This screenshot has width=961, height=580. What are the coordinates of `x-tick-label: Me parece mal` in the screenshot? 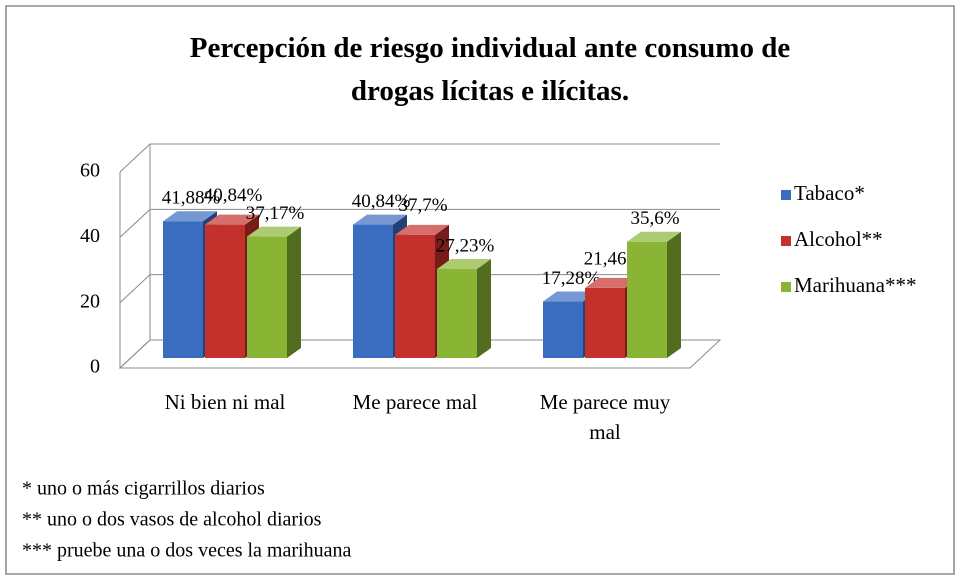 It's located at (415, 402).